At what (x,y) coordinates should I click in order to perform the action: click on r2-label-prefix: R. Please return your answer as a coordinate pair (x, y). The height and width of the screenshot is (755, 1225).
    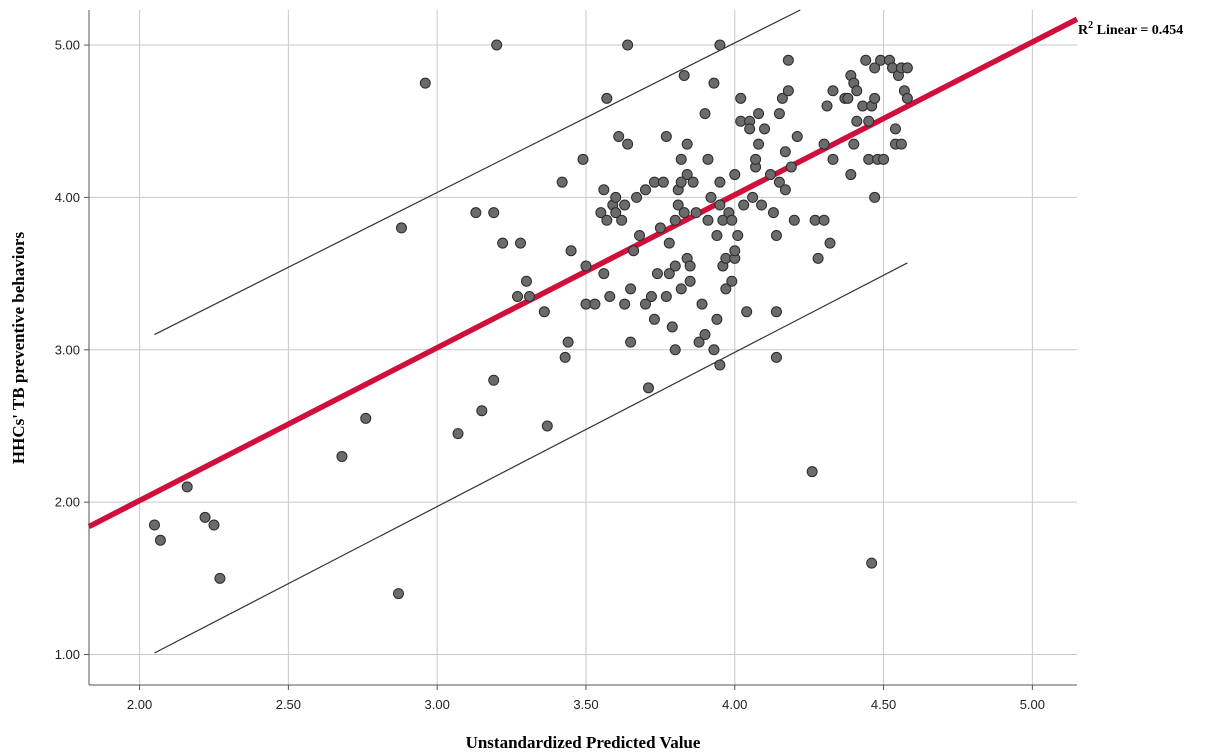
    Looking at the image, I should click on (1083, 30).